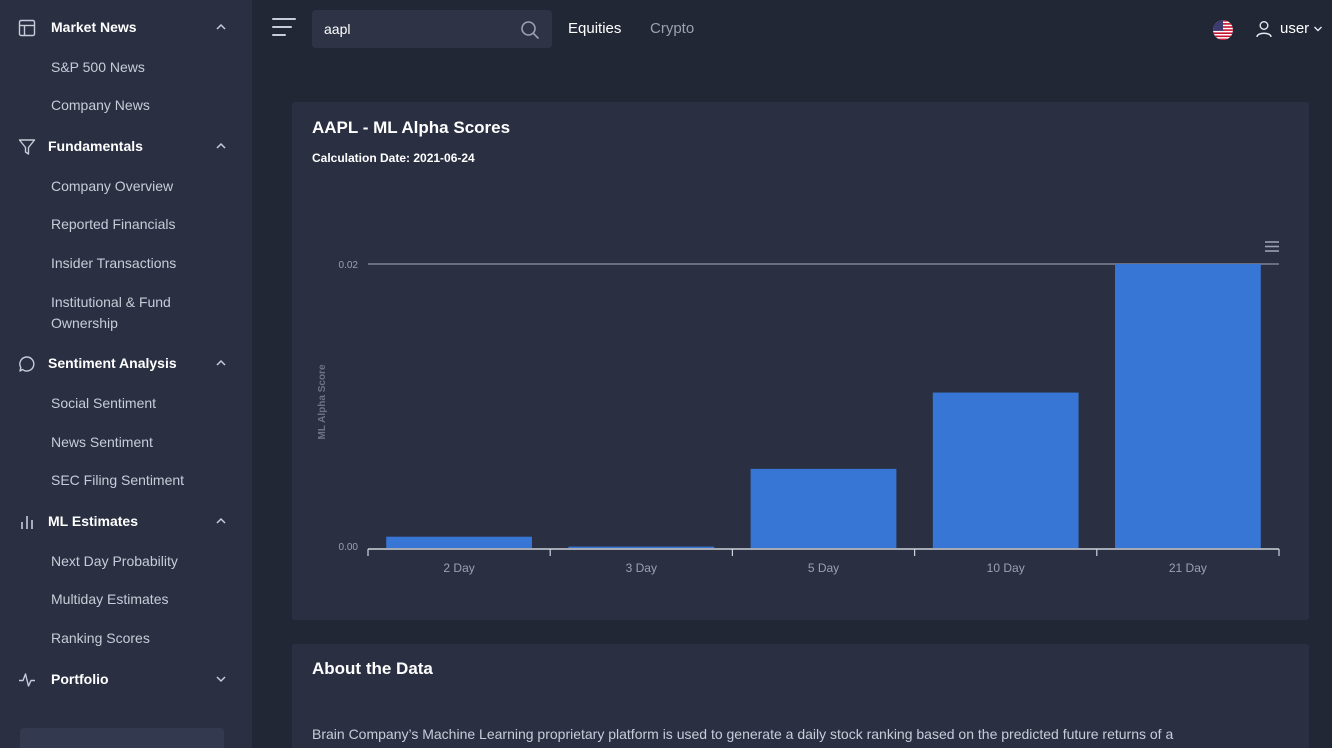 The image size is (1332, 748). What do you see at coordinates (1188, 568) in the screenshot?
I see `x-tick-label: 21 Day` at bounding box center [1188, 568].